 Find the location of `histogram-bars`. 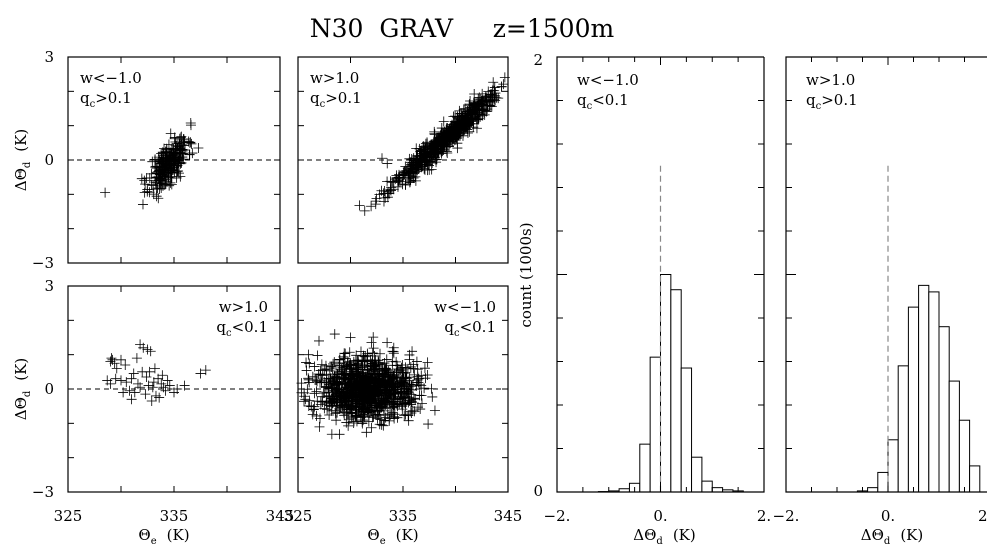

histogram-bars is located at coordinates (918, 388).